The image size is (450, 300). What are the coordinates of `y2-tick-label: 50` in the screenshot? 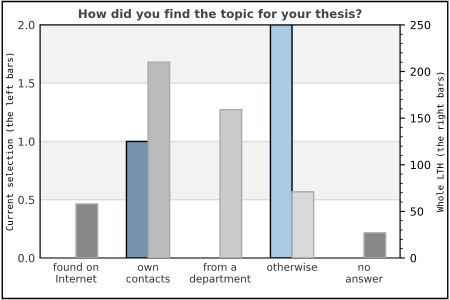 It's located at (417, 211).